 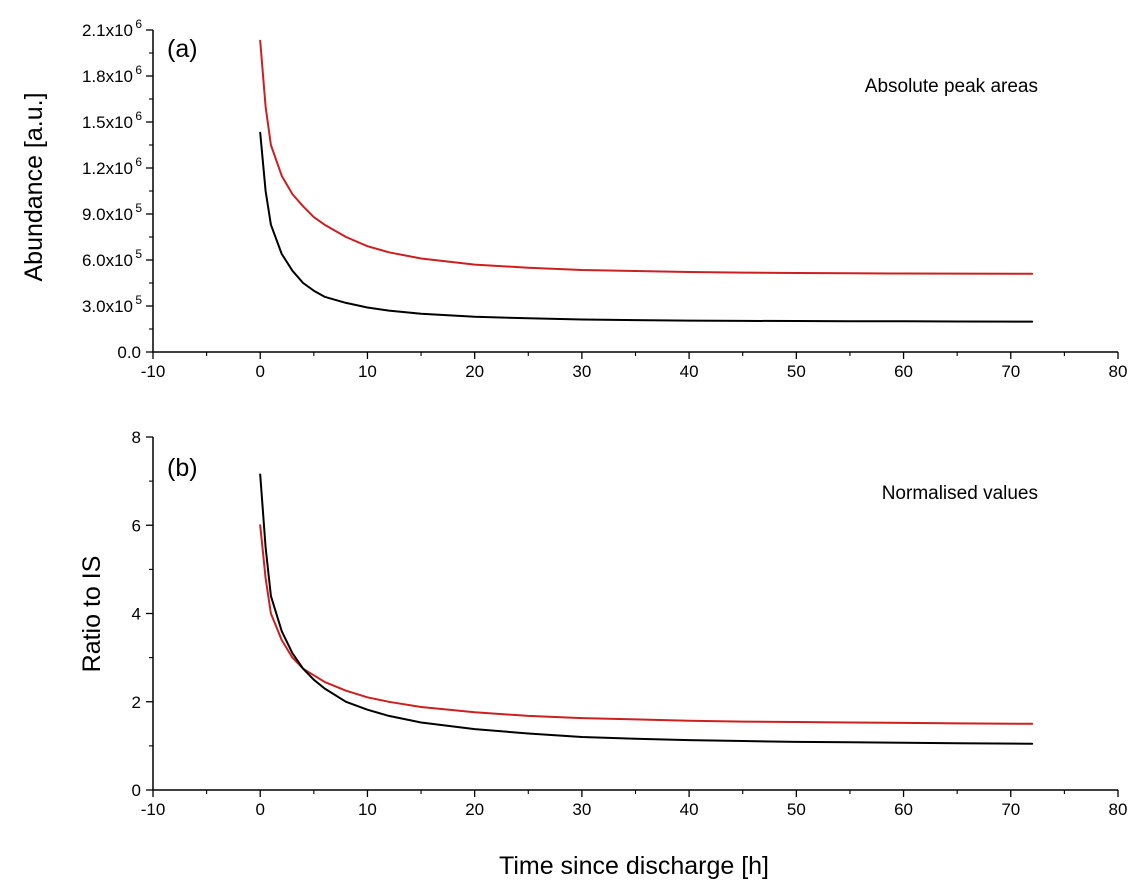 I want to click on panel-a-y-tick-label: 1.2x10, so click(x=107, y=168).